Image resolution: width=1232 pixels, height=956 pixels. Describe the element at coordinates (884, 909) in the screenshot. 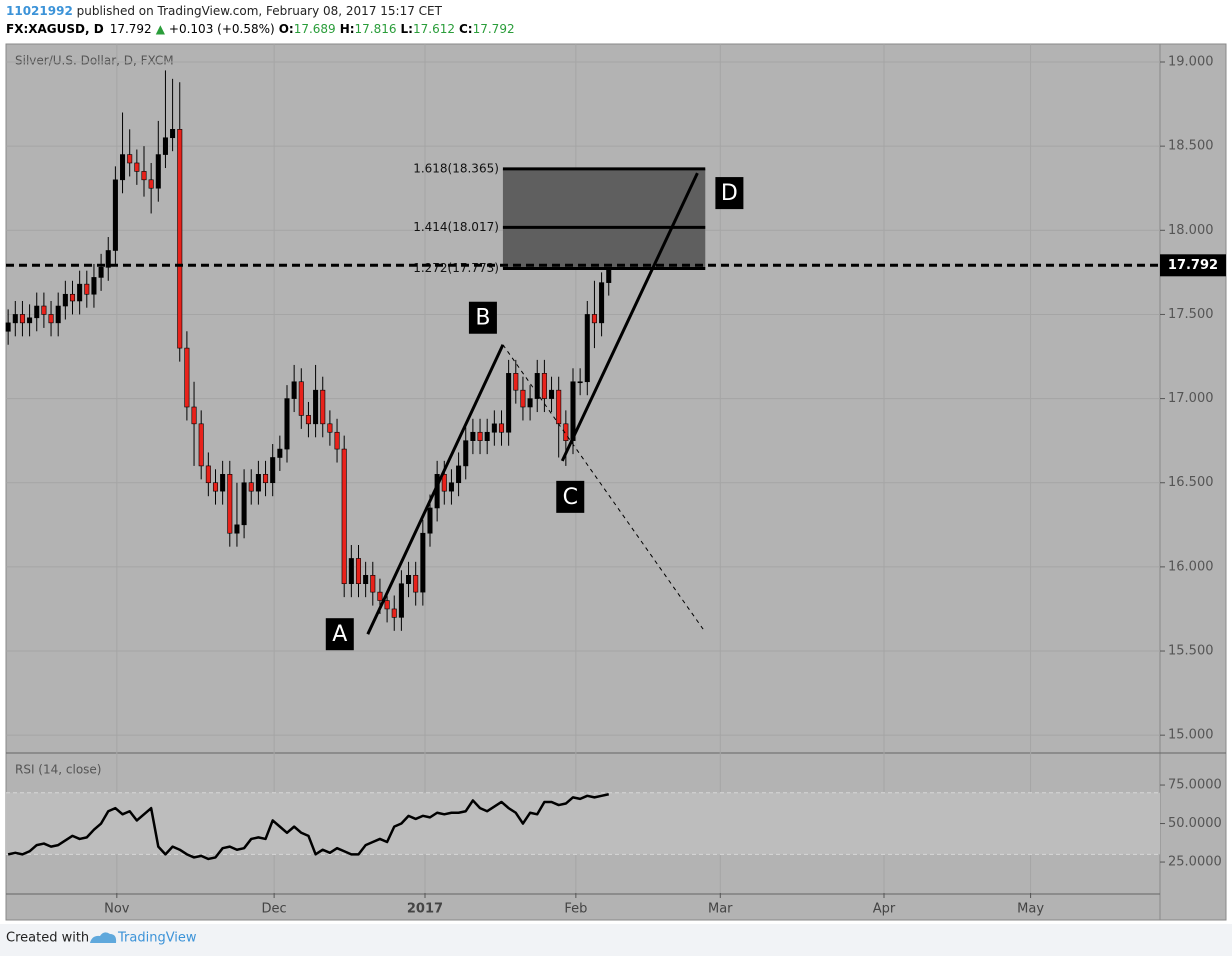

I see `x-tick-label: Apr` at that location.